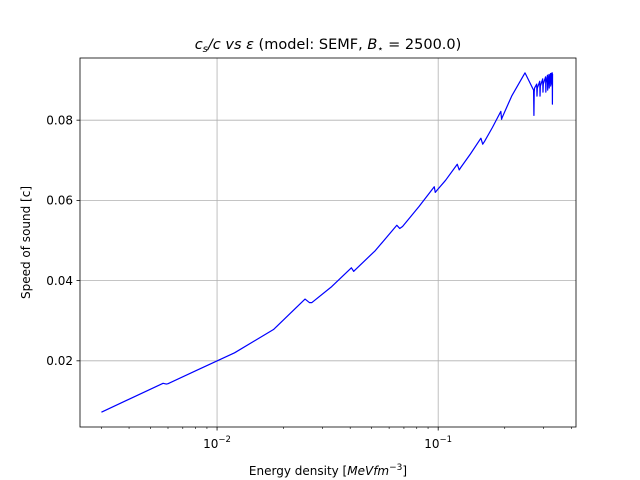 The height and width of the screenshot is (480, 640). Describe the element at coordinates (368, 471) in the screenshot. I see `x-label-unit: MeVfm` at that location.